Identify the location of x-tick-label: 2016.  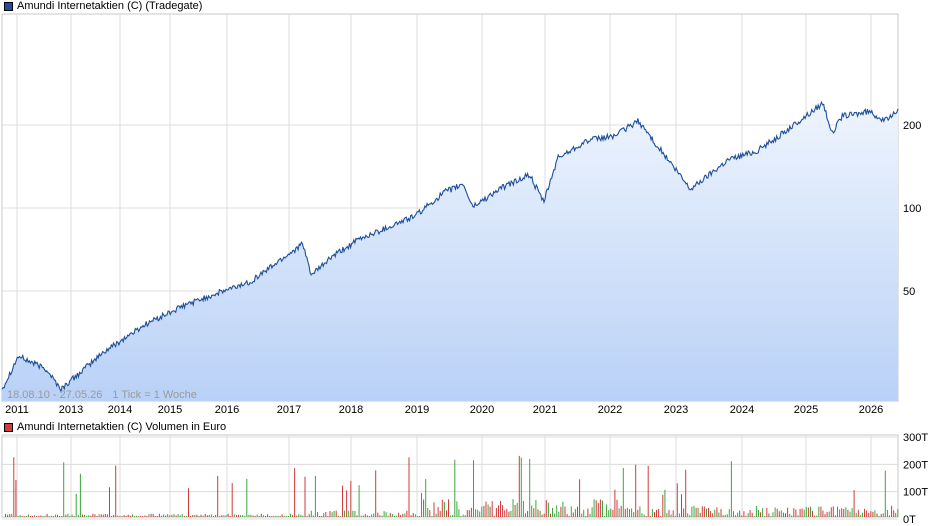
(227, 410).